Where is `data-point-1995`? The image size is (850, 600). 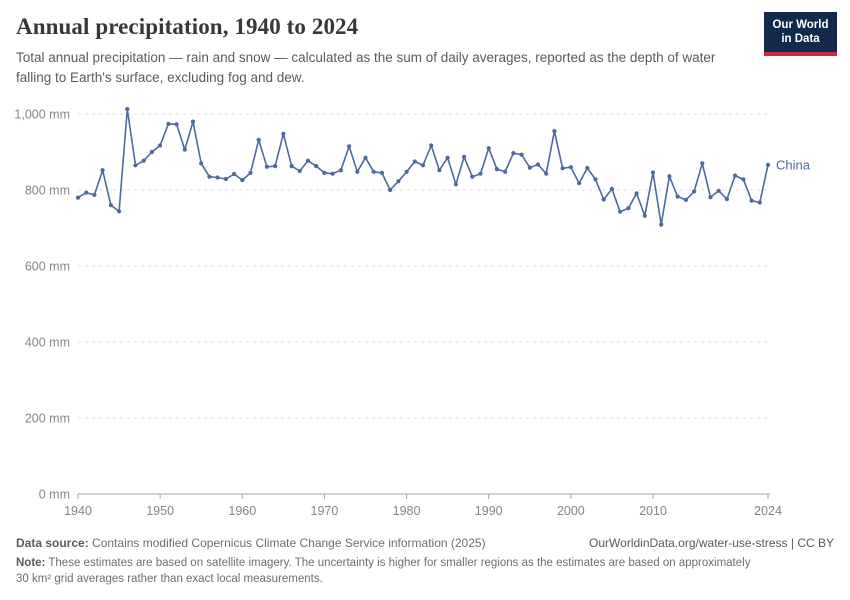 data-point-1995 is located at coordinates (529, 167).